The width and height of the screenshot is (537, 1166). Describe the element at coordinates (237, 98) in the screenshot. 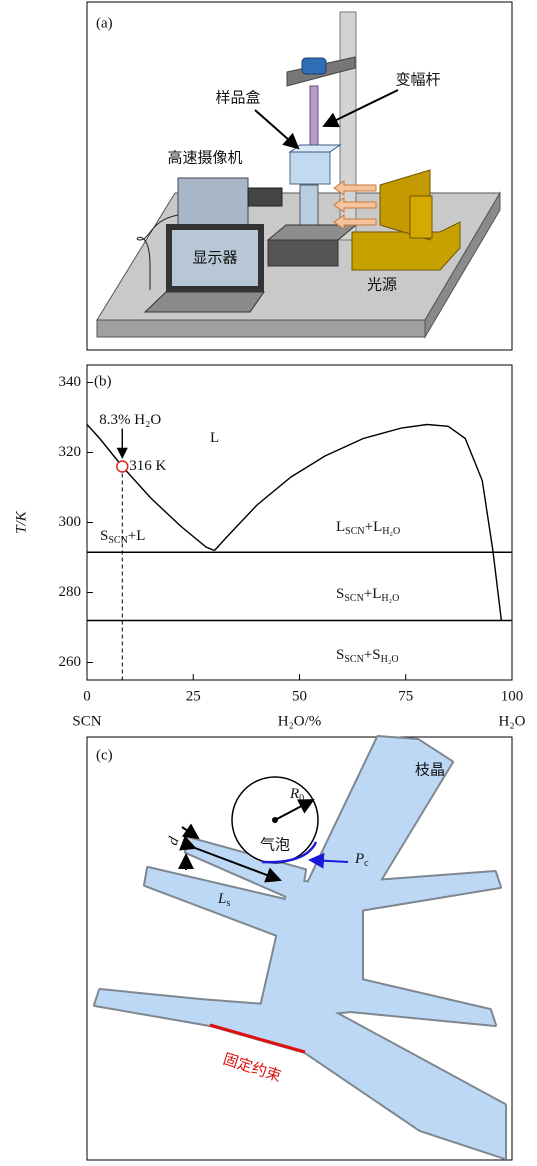

I see `label: 样品盒` at that location.